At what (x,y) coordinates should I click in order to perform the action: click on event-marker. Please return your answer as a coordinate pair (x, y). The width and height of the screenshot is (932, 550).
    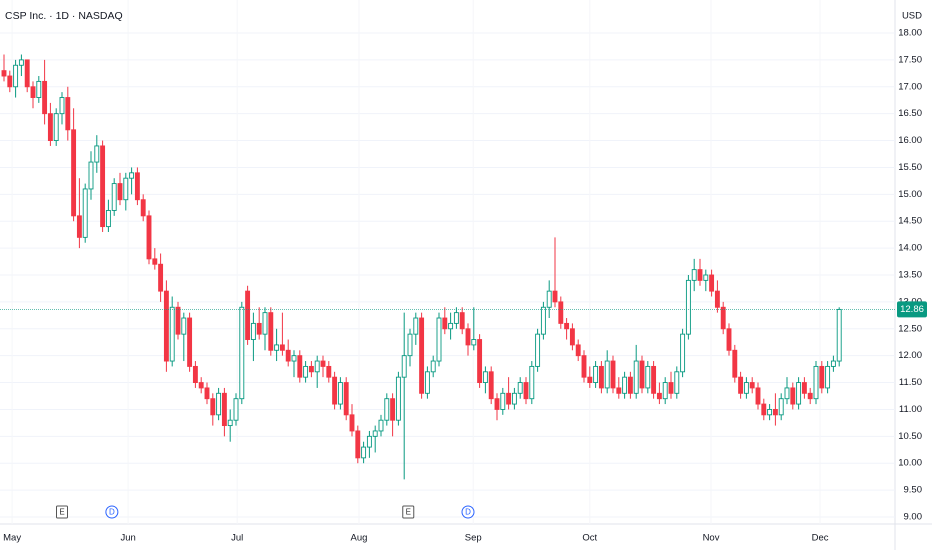
    Looking at the image, I should click on (468, 512).